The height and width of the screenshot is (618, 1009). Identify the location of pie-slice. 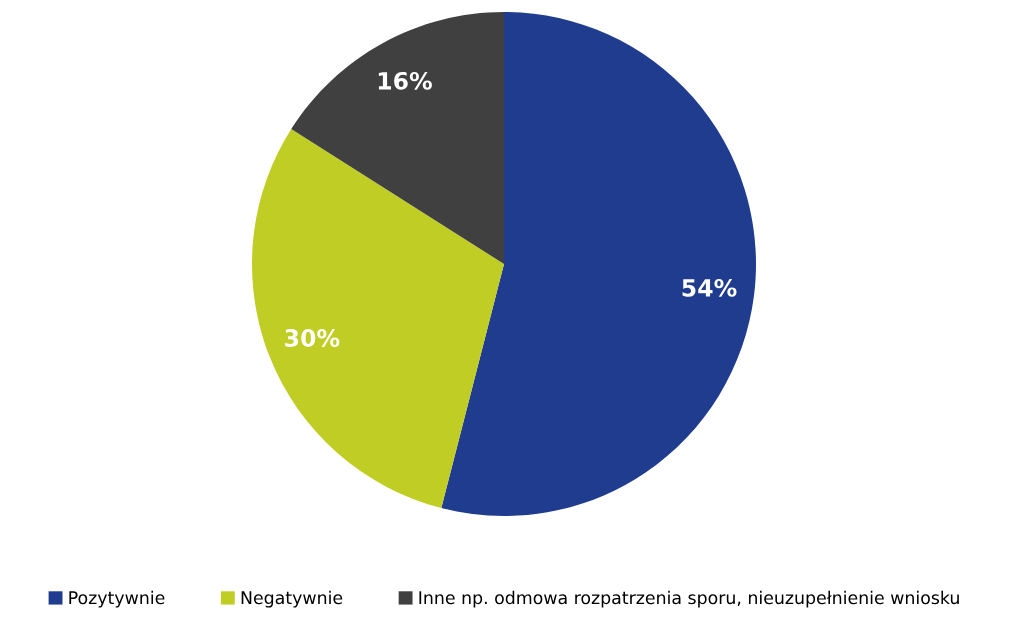
(397, 138).